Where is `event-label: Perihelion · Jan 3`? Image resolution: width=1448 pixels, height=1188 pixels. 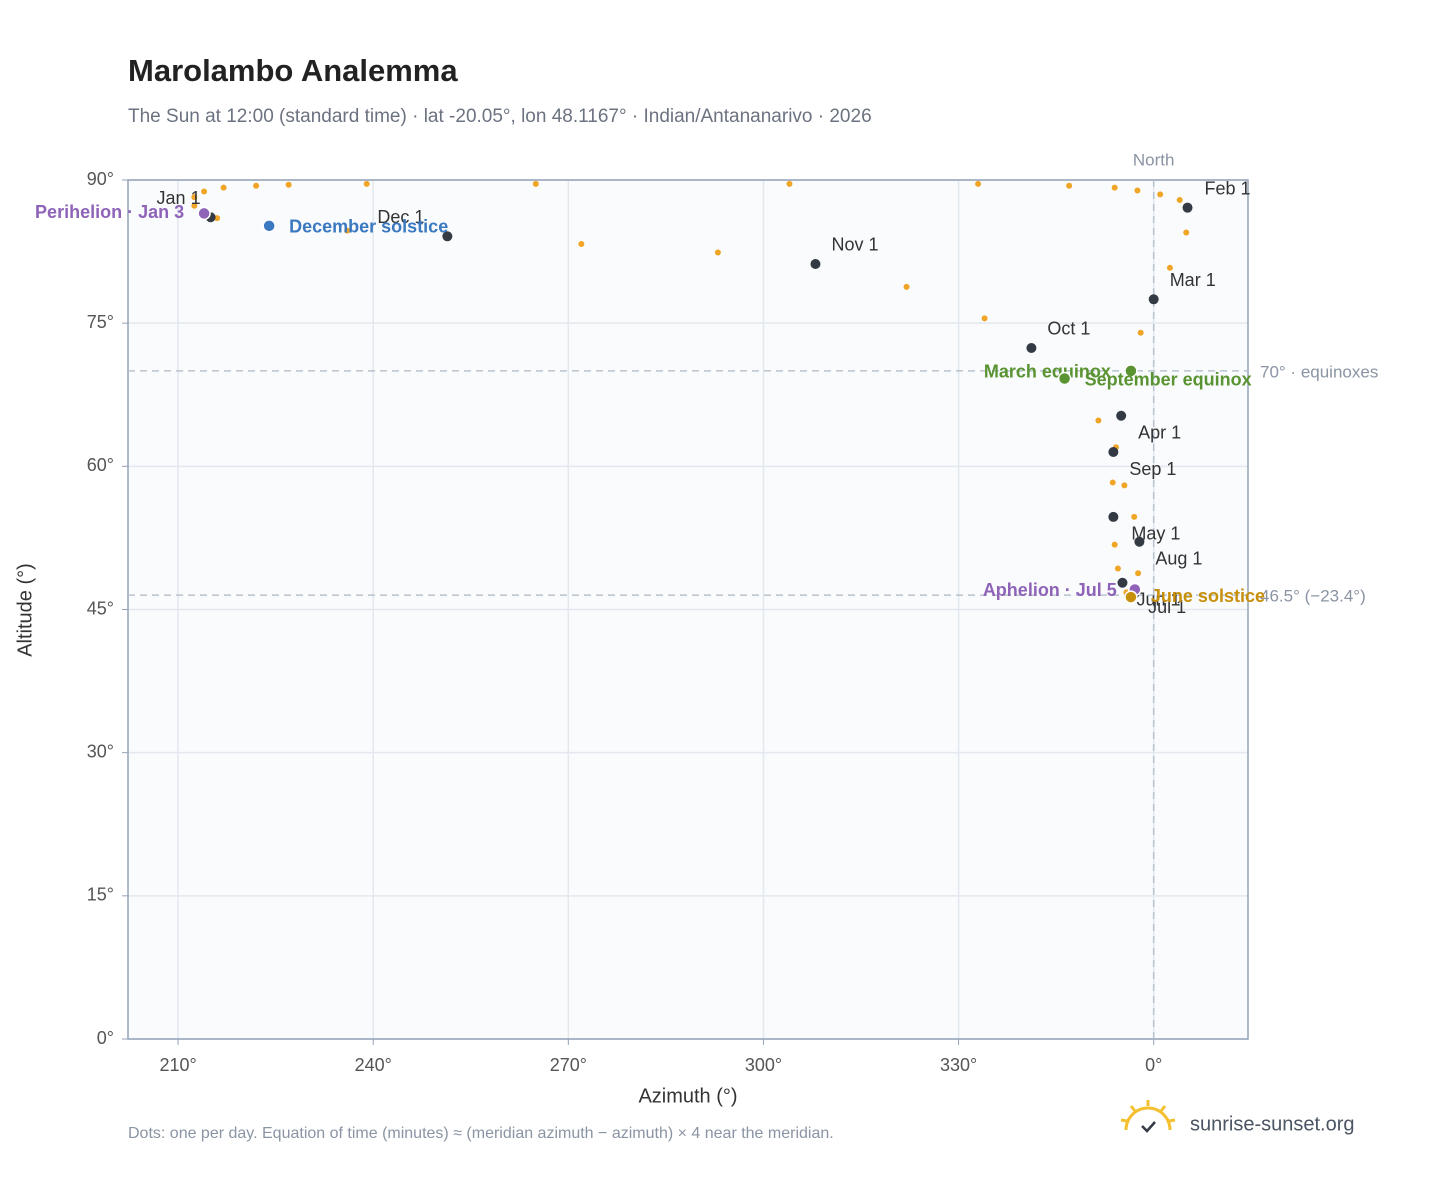
event-label: Perihelion · Jan 3 is located at coordinates (109, 212).